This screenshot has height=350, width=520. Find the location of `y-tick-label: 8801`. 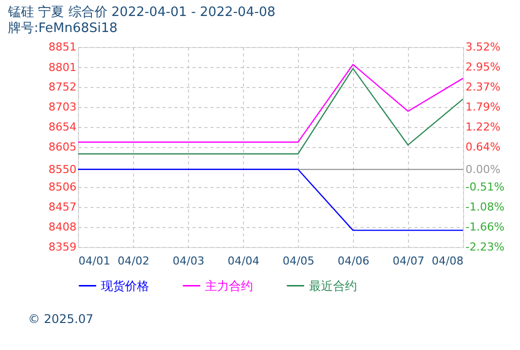

y-tick-label: 8801 is located at coordinates (62, 67).